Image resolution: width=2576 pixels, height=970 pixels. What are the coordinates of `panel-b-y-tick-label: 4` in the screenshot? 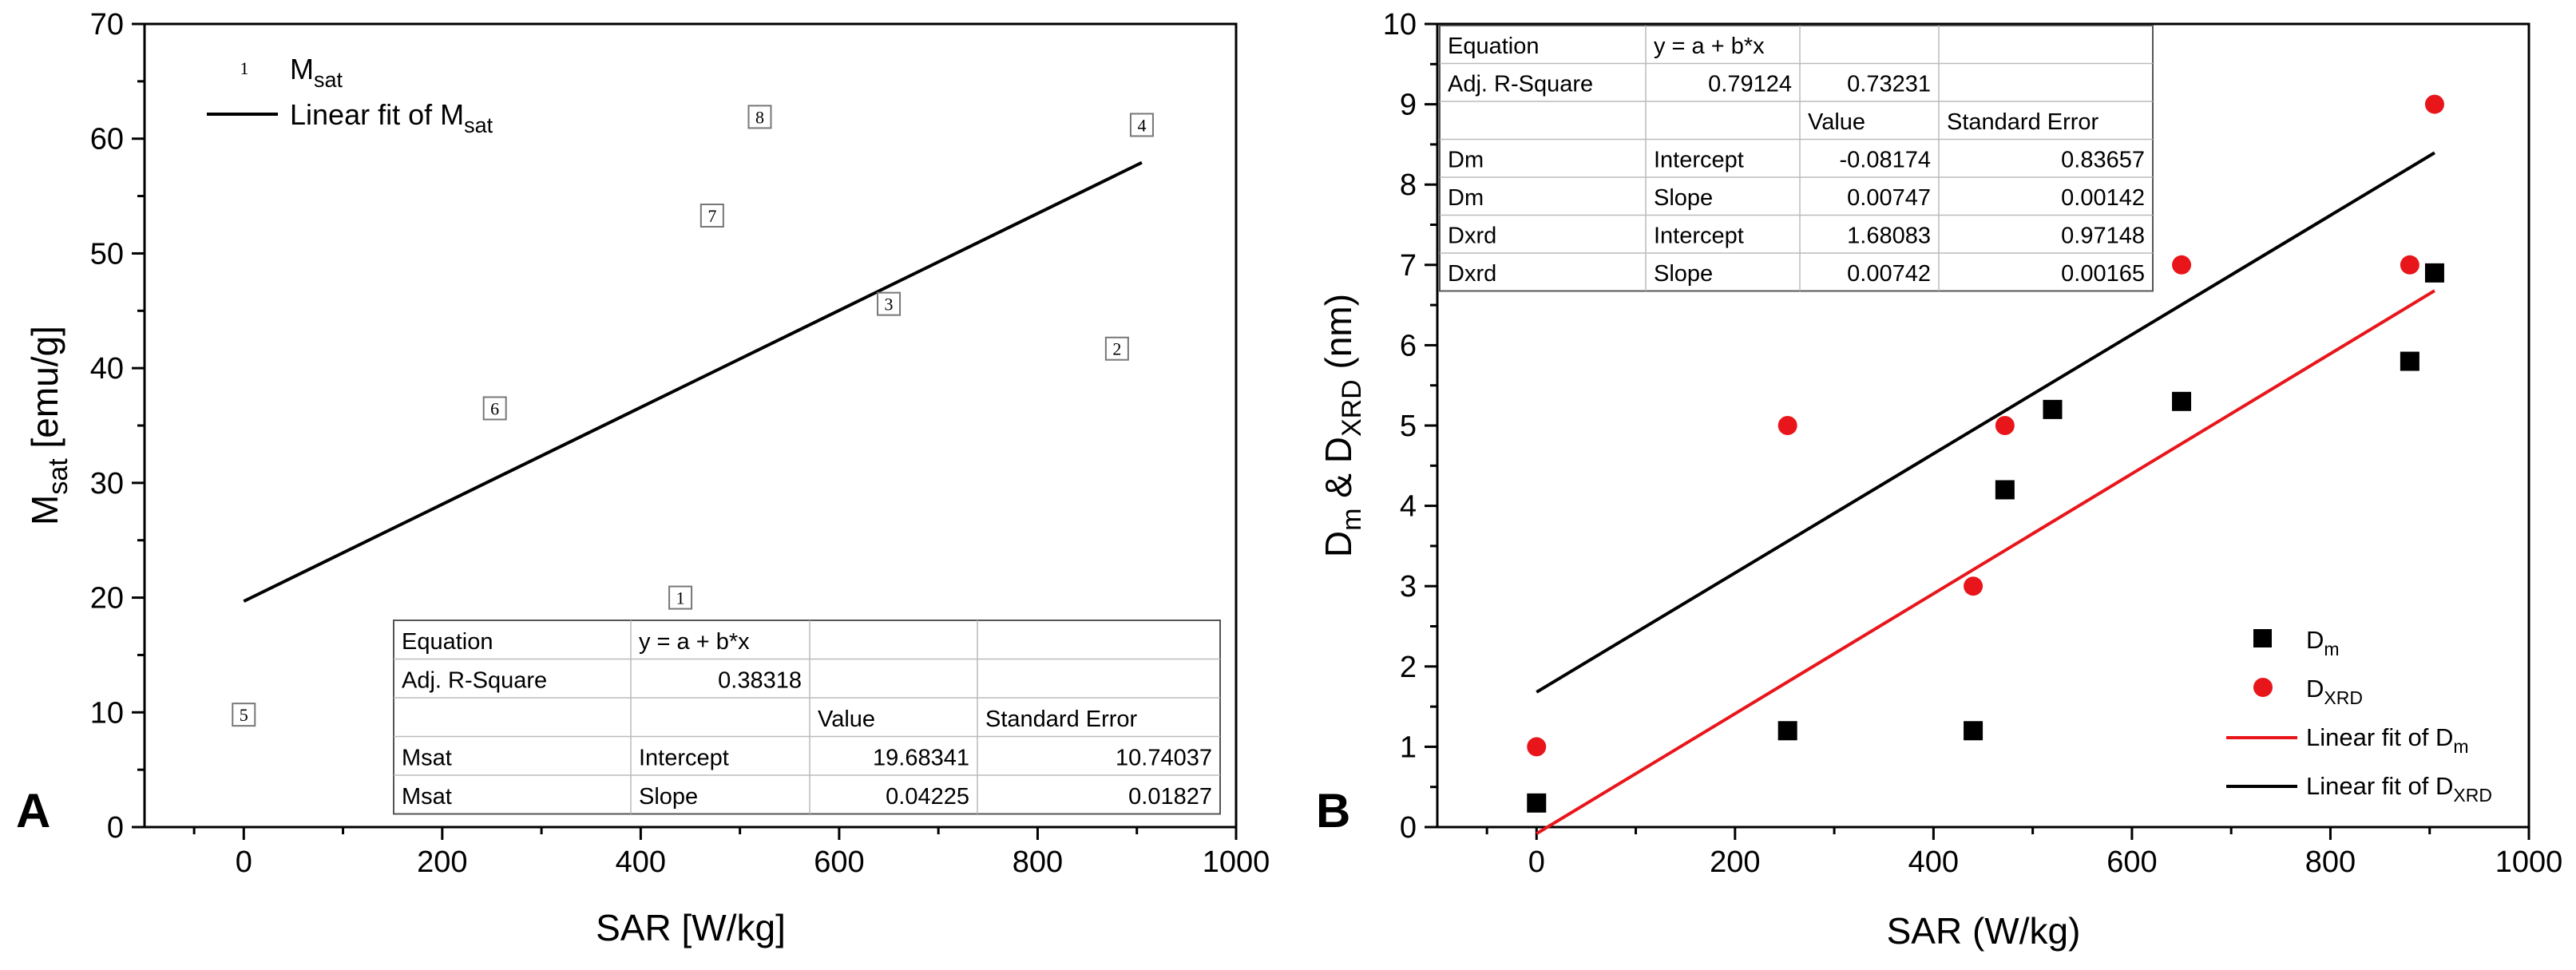 It's located at (1408, 507).